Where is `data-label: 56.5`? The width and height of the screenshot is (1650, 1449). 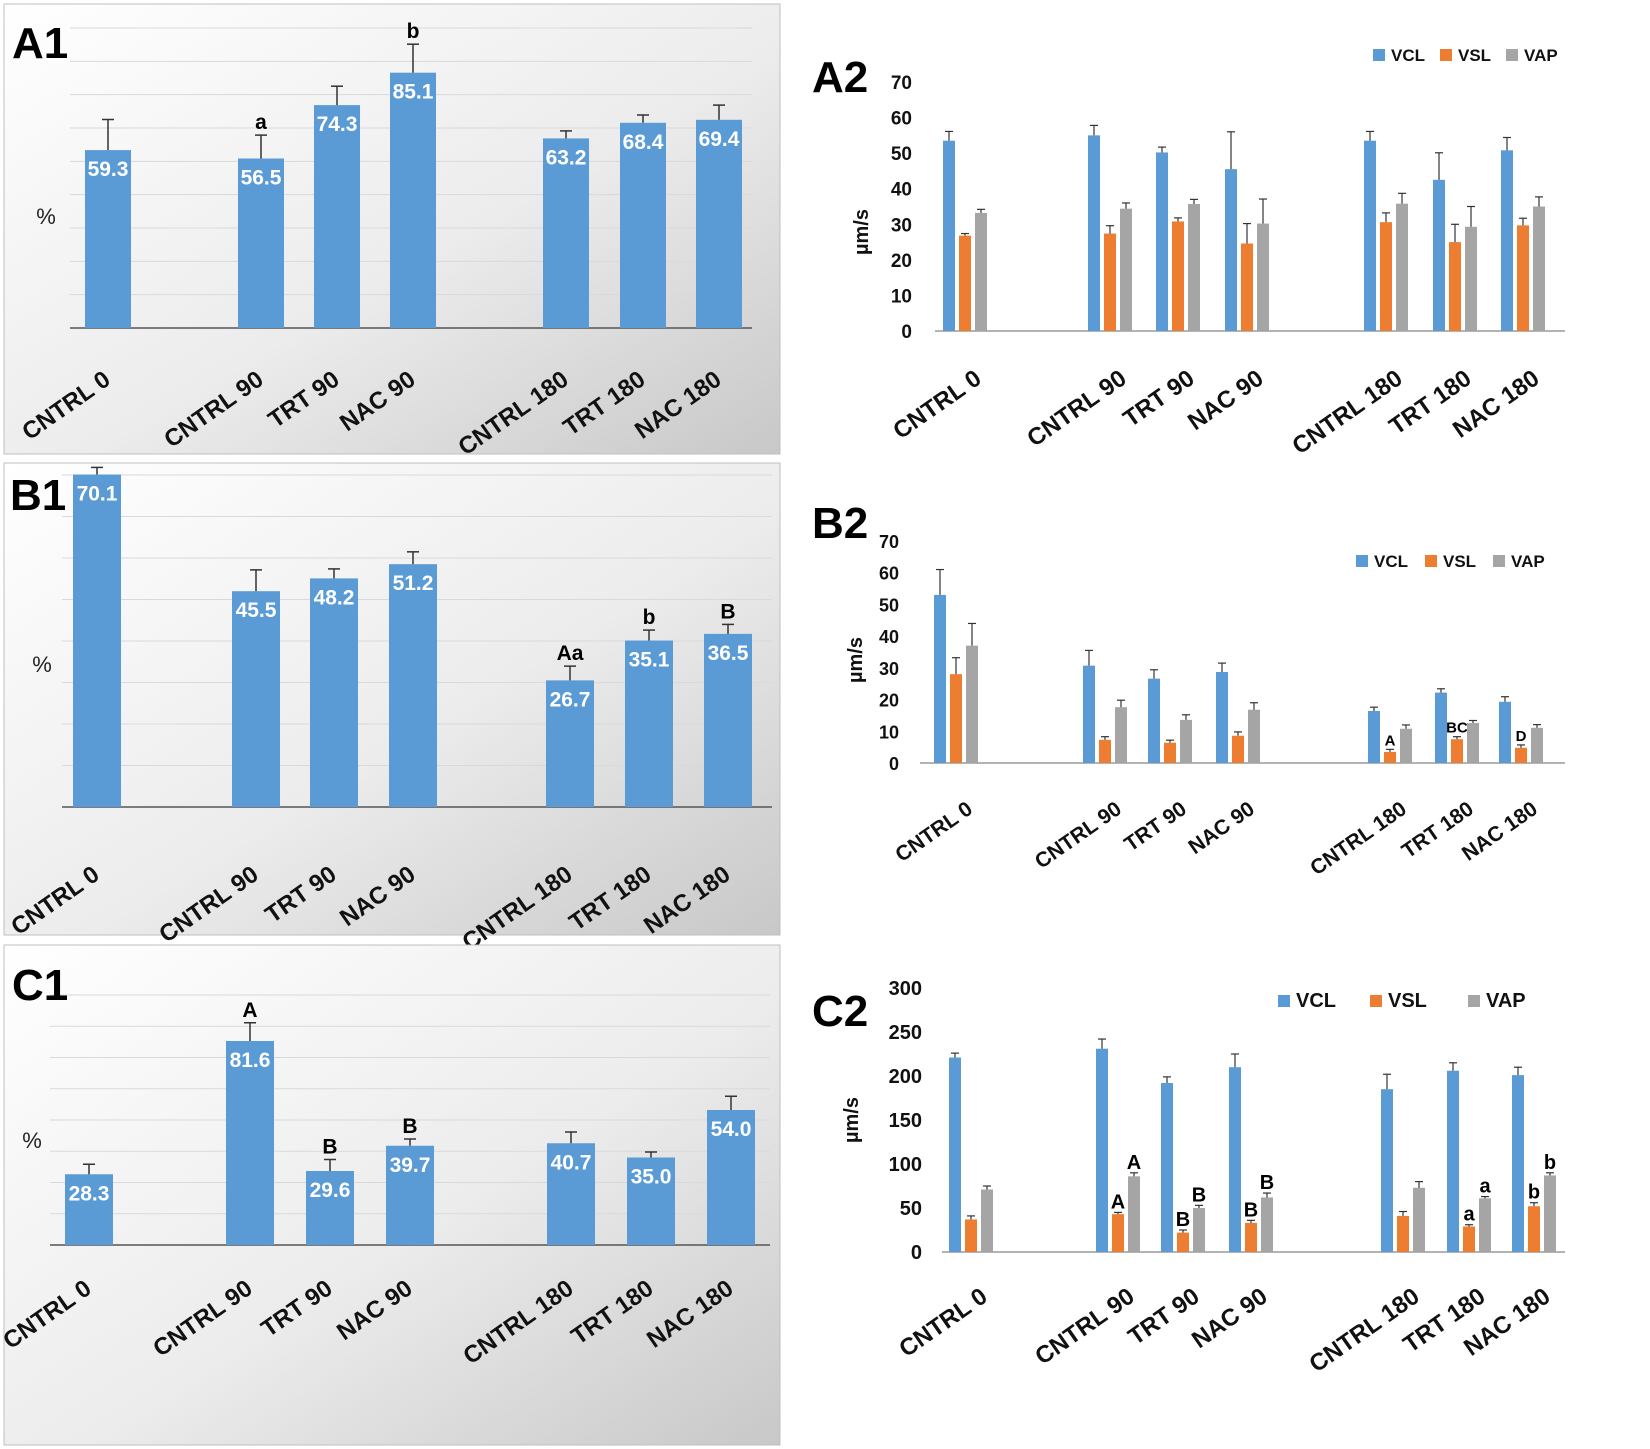
data-label: 56.5 is located at coordinates (261, 178).